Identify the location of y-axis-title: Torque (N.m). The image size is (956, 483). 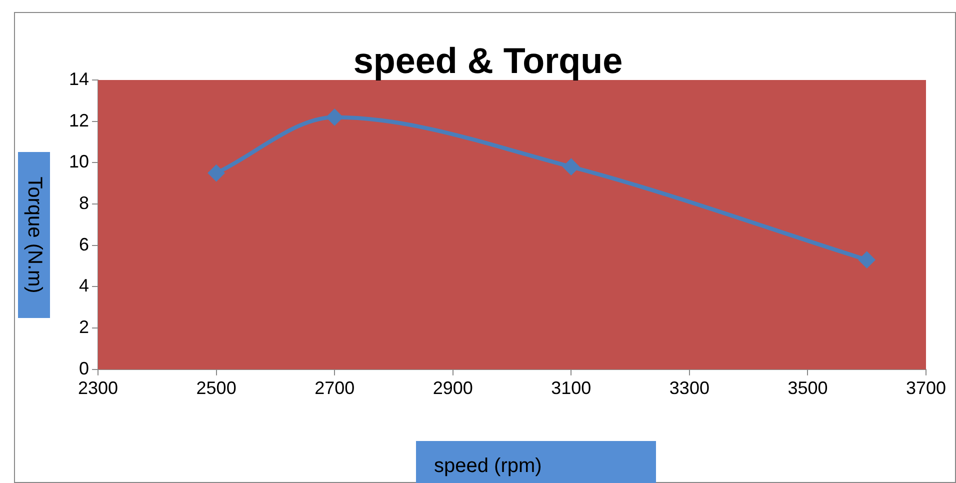
(34, 235).